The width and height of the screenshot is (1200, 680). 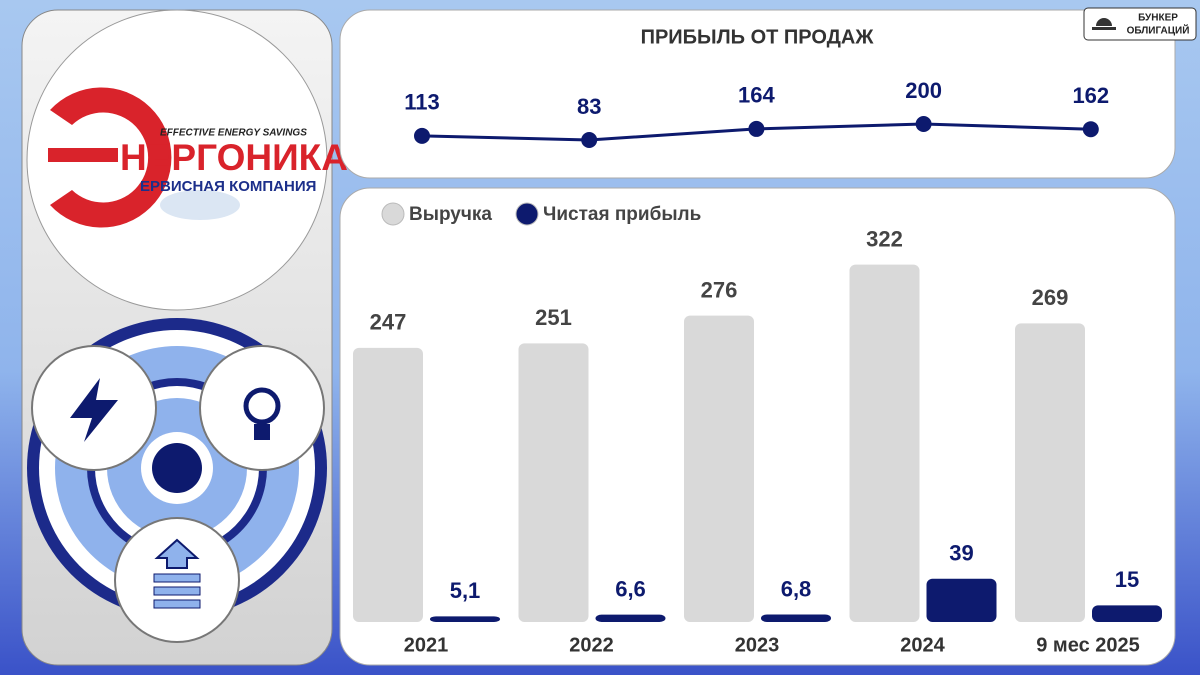 What do you see at coordinates (1158, 30) in the screenshot?
I see `brand-line: ОБЛИГАЦИЙ` at bounding box center [1158, 30].